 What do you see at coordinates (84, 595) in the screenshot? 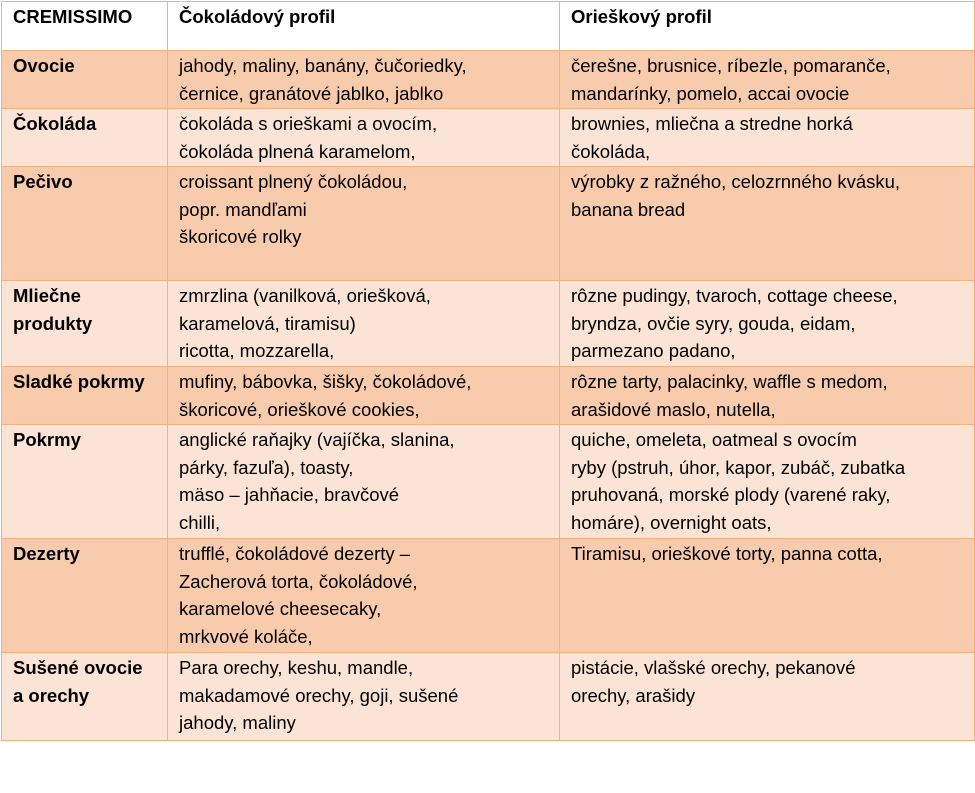
I see `row-category: Dezerty` at bounding box center [84, 595].